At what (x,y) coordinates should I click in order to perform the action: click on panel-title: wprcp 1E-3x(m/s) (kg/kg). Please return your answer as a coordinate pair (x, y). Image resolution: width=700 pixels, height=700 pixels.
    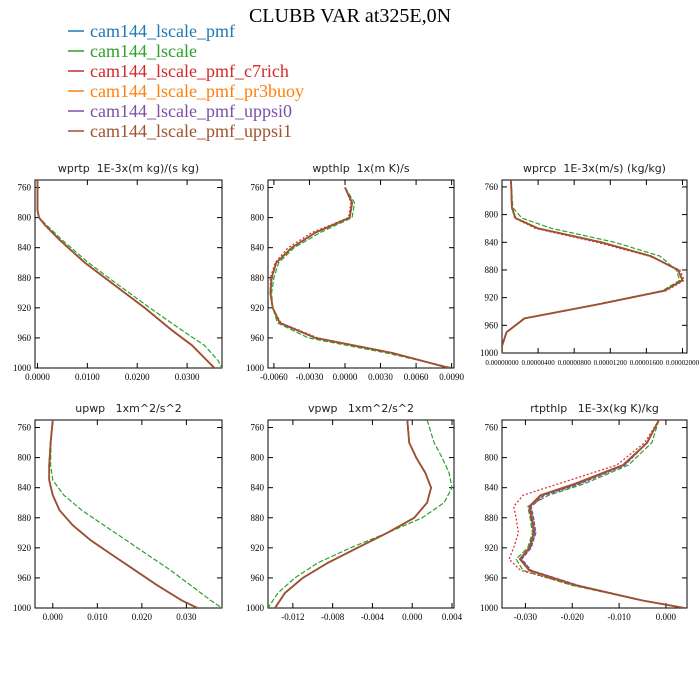
    Looking at the image, I should click on (594, 168).